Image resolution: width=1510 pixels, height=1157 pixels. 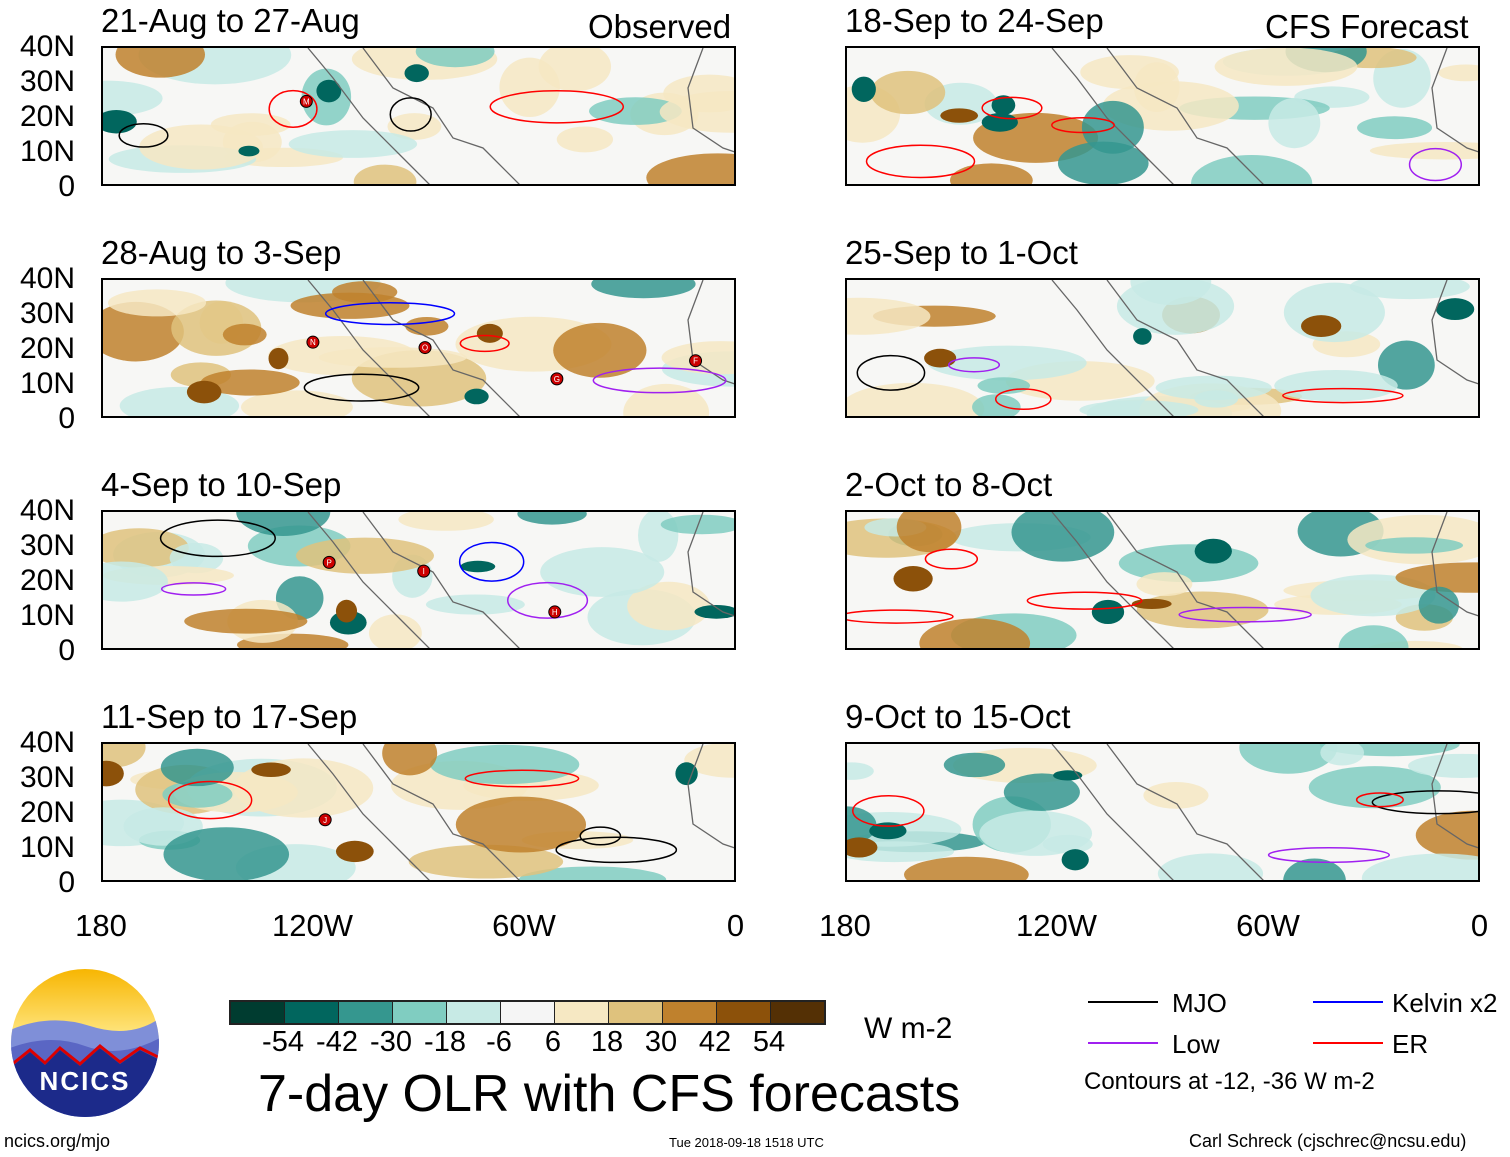 I want to click on footer-author: Carl Schreck (cjschrec@ncsu.edu), so click(x=1328, y=1141).